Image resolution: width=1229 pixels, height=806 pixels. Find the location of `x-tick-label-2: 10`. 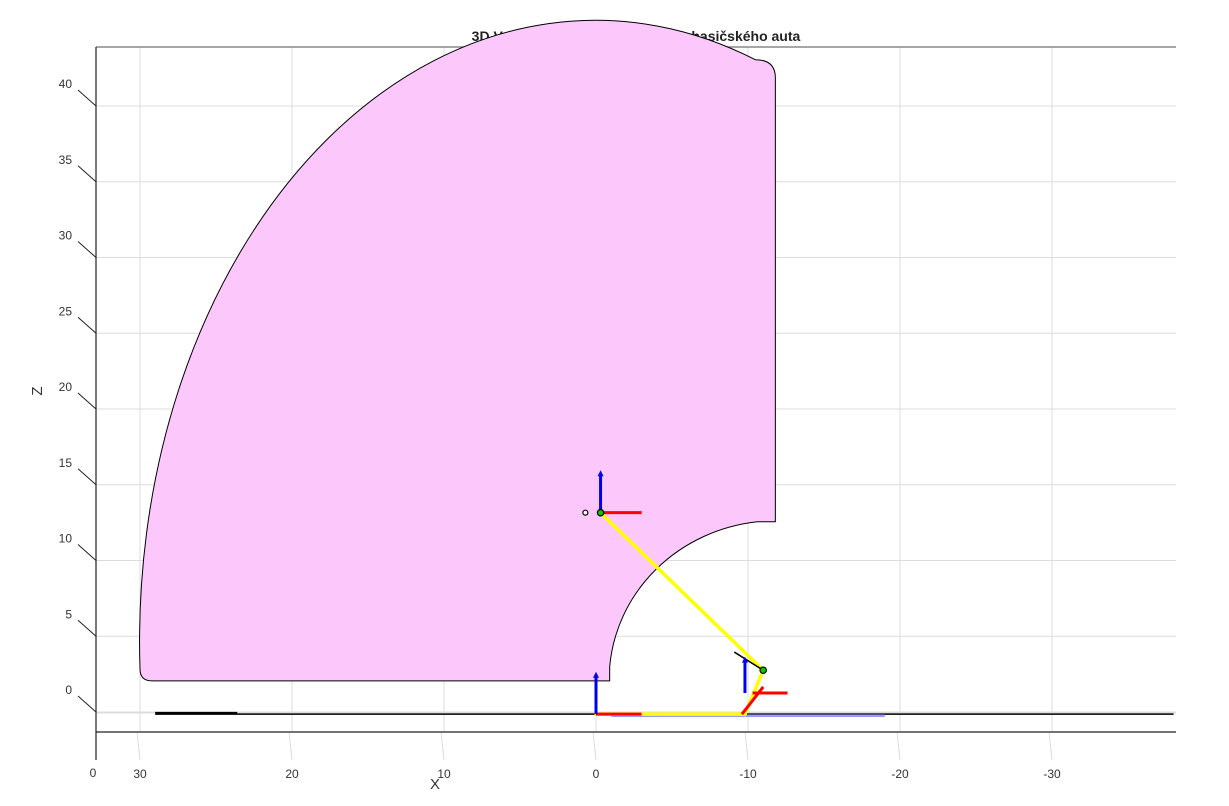

x-tick-label-2: 10 is located at coordinates (444, 774).